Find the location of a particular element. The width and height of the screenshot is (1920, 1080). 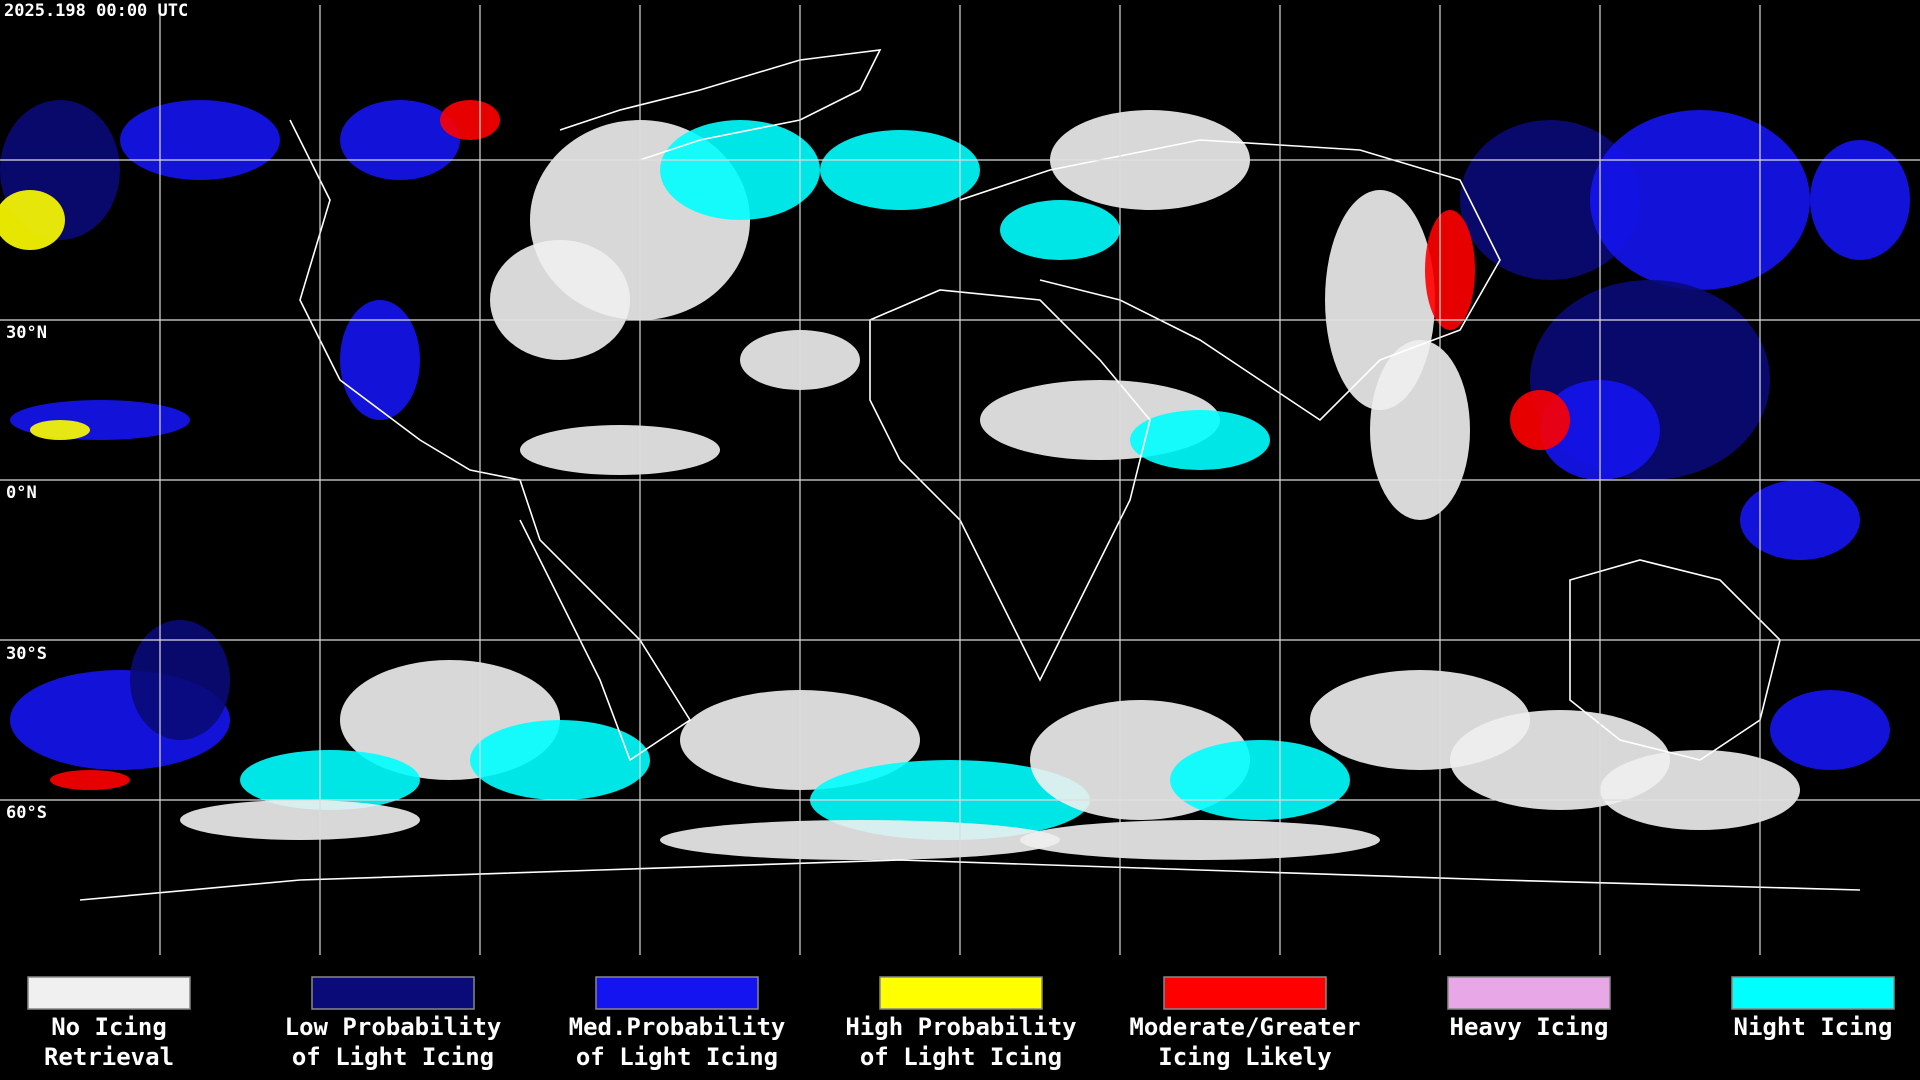

latitude-label: 60°S is located at coordinates (26, 813).